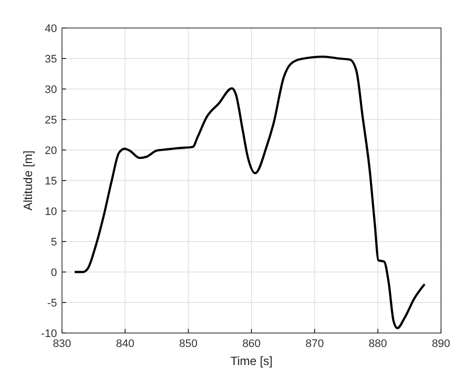 The height and width of the screenshot is (379, 474). Describe the element at coordinates (62, 344) in the screenshot. I see `x-tick-label: 830` at that location.